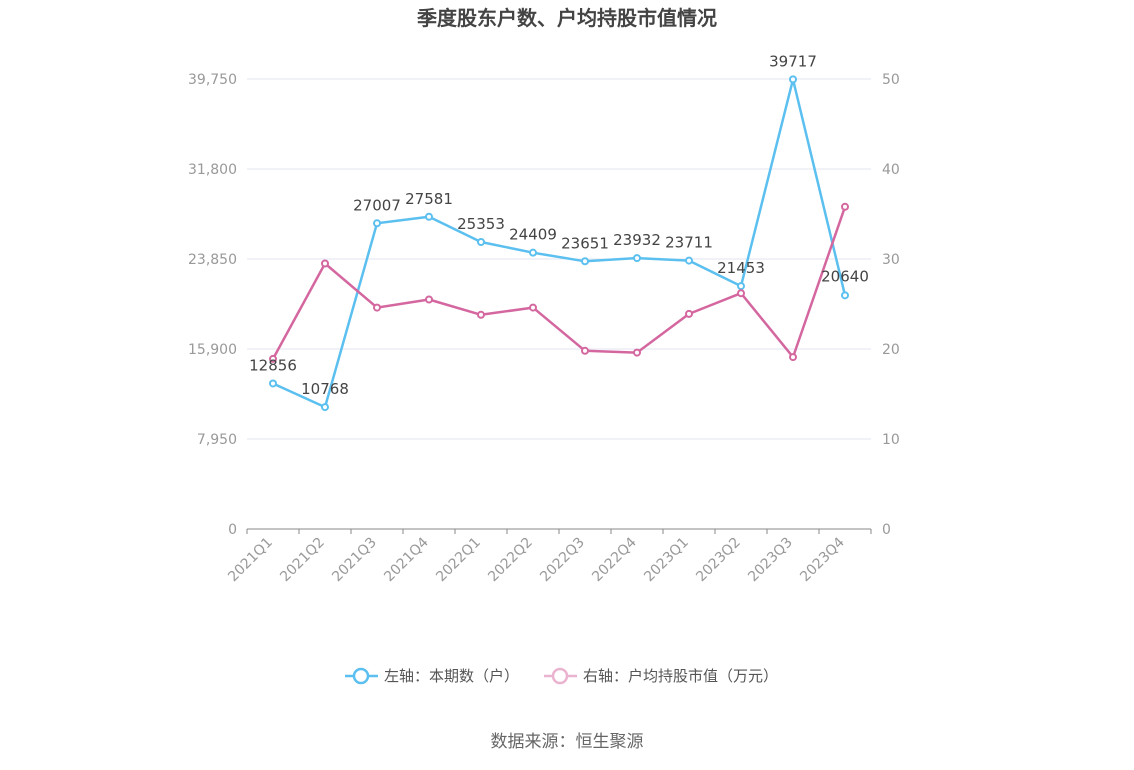  I want to click on legend: 左轴：本期数（户） 右轴：户均持股市值（万元）, so click(561, 676).